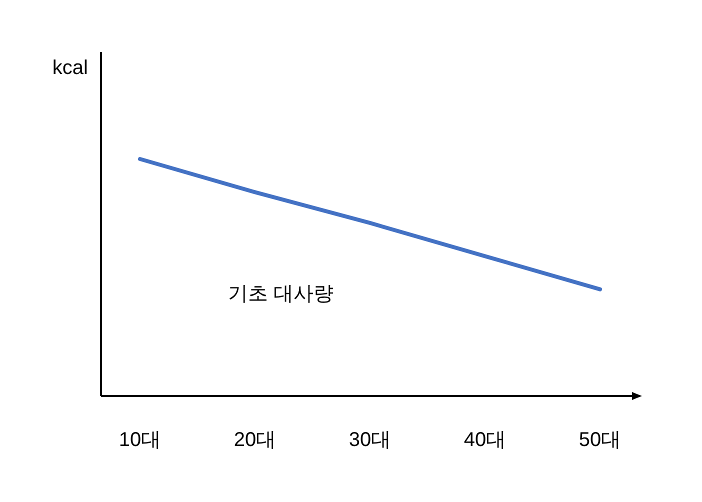 The height and width of the screenshot is (502, 702). What do you see at coordinates (281, 294) in the screenshot?
I see `annotation: 기초 대사량` at bounding box center [281, 294].